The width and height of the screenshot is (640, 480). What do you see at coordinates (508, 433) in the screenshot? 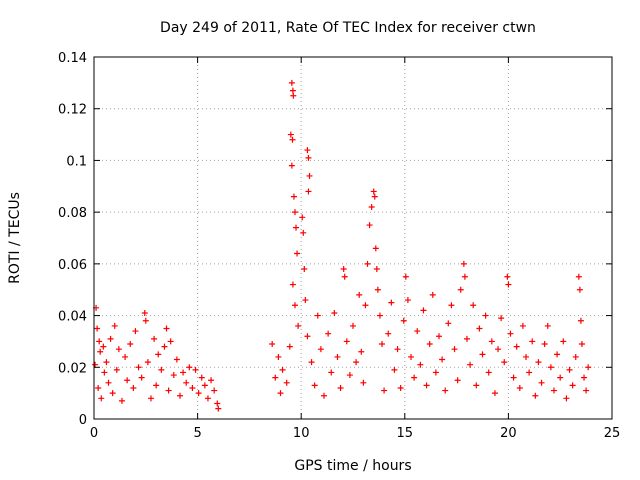
I see `x-tick-label: 20` at bounding box center [508, 433].